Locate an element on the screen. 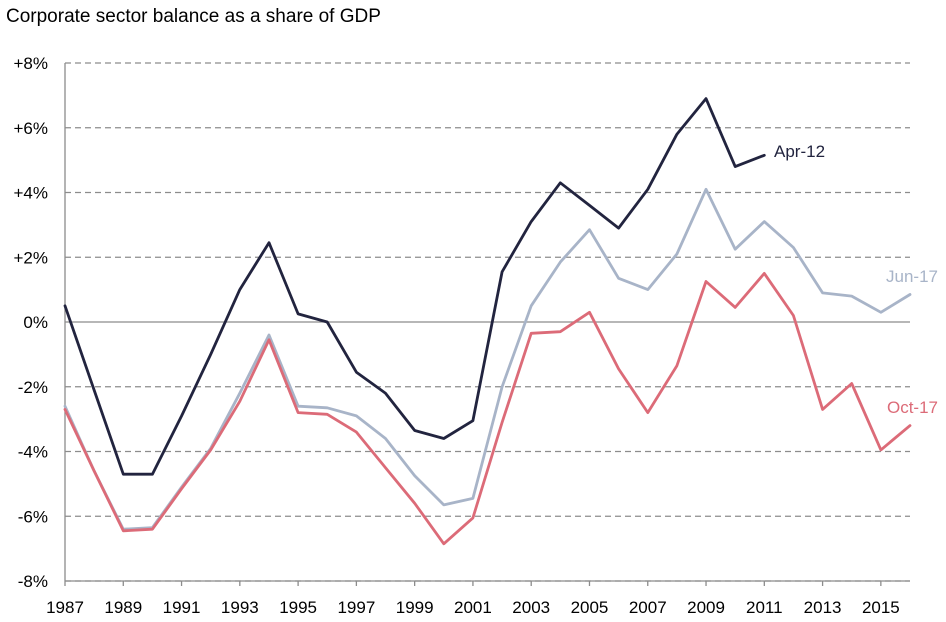 The width and height of the screenshot is (946, 622). x-tick-label: 1997 is located at coordinates (356, 607).